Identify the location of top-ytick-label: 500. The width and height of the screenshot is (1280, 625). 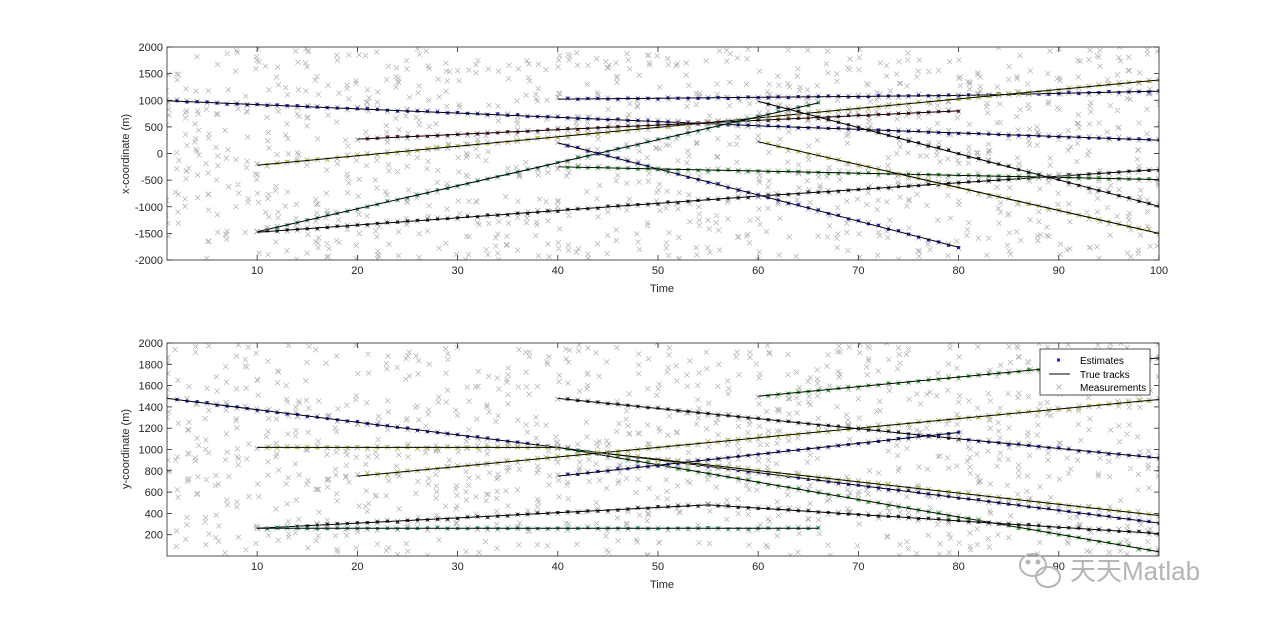
(154, 128).